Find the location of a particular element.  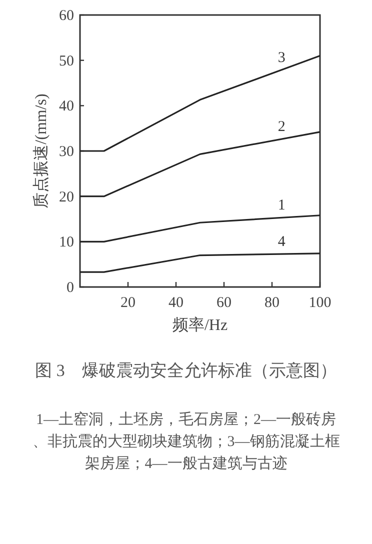

x-tick-label: 60 is located at coordinates (224, 303).